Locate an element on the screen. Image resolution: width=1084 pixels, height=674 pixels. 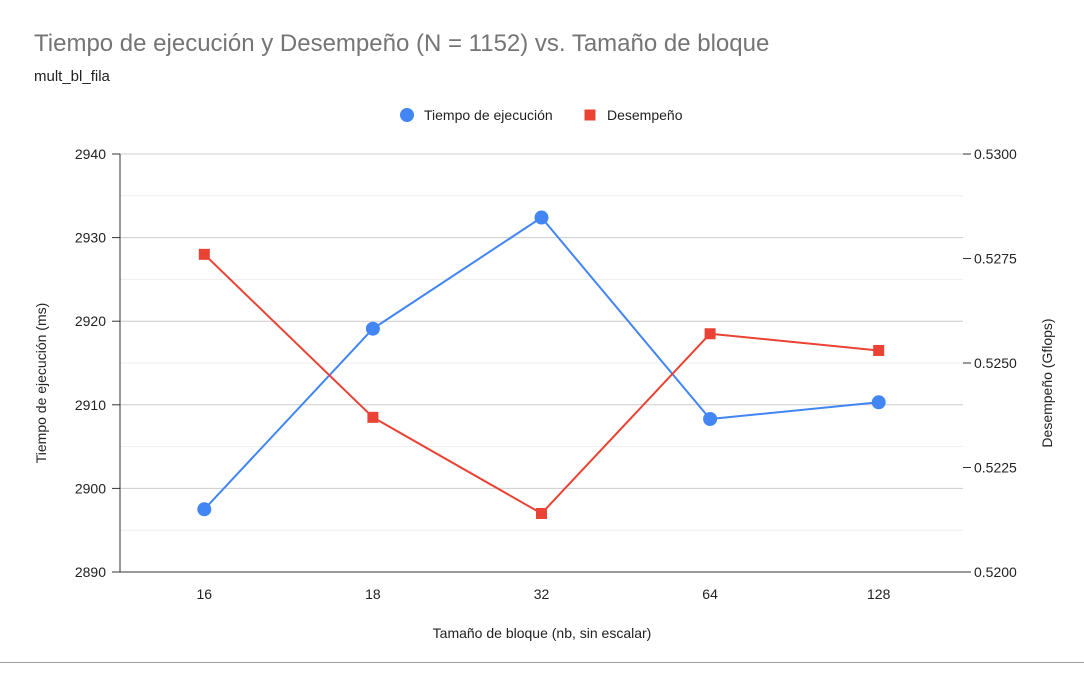
y-left-tick-label: 2940 is located at coordinates (90, 154).